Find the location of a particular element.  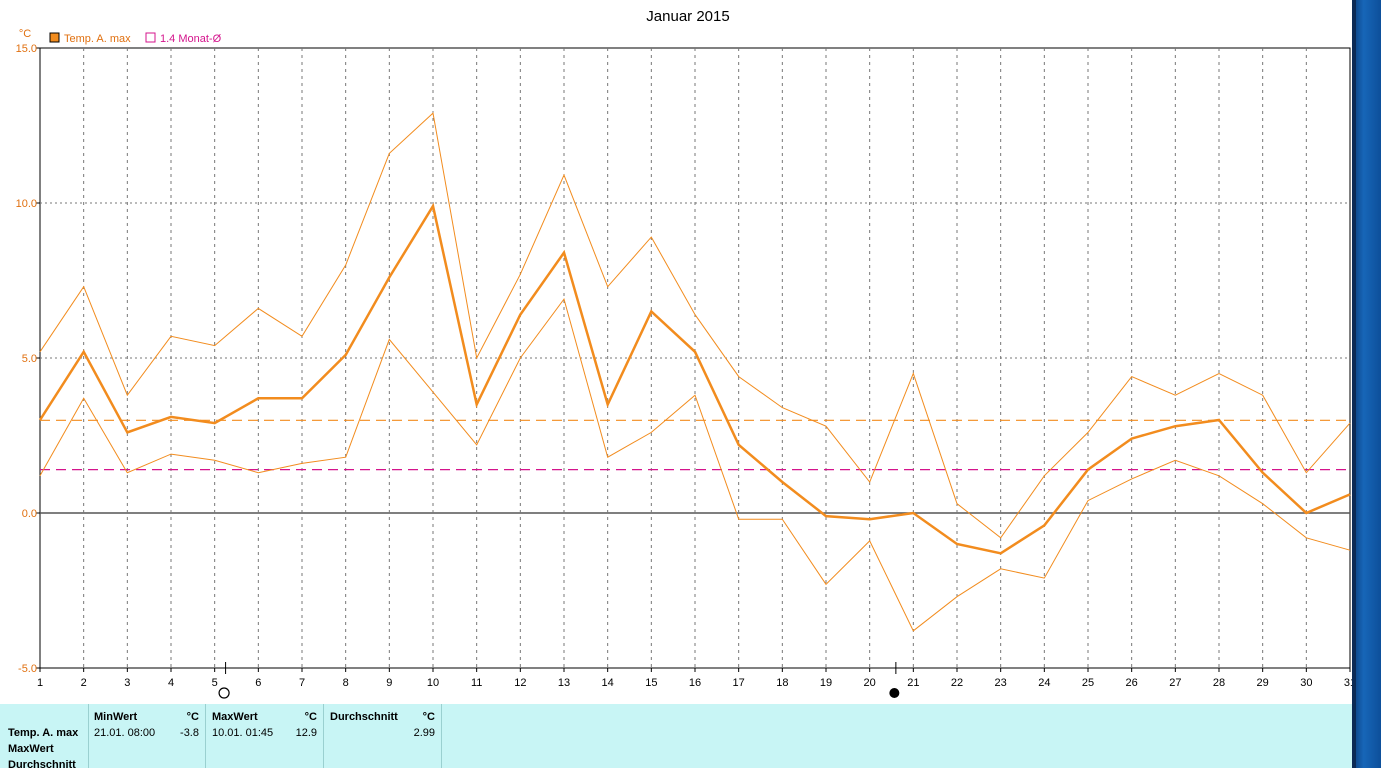

x-tick-label: 21 is located at coordinates (913, 683).